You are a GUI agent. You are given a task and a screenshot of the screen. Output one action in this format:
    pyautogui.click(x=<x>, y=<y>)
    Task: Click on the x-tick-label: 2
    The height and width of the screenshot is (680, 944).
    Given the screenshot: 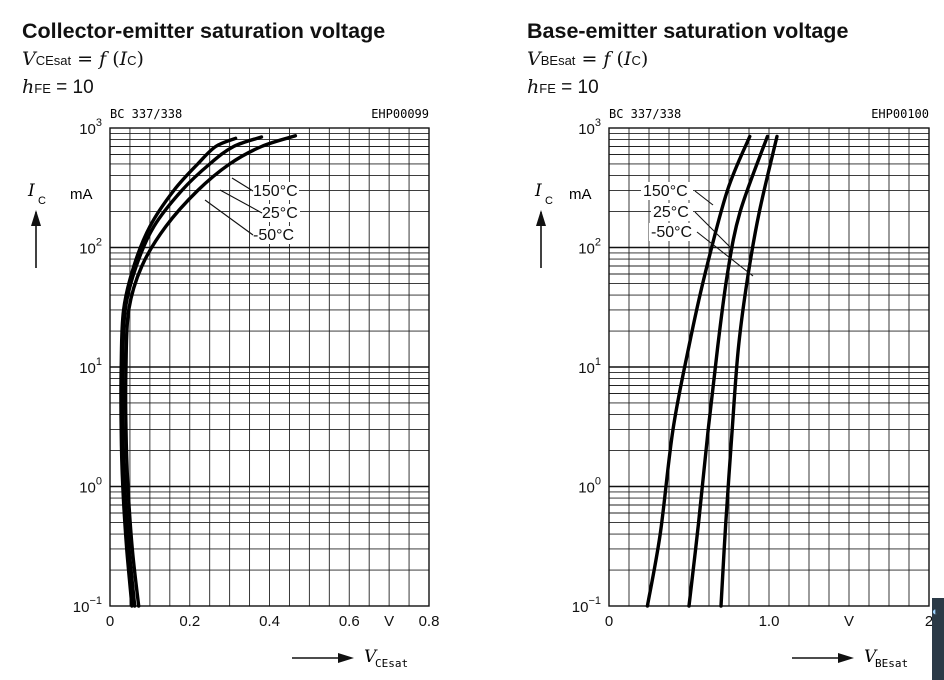 What is the action you would take?
    pyautogui.click(x=929, y=621)
    